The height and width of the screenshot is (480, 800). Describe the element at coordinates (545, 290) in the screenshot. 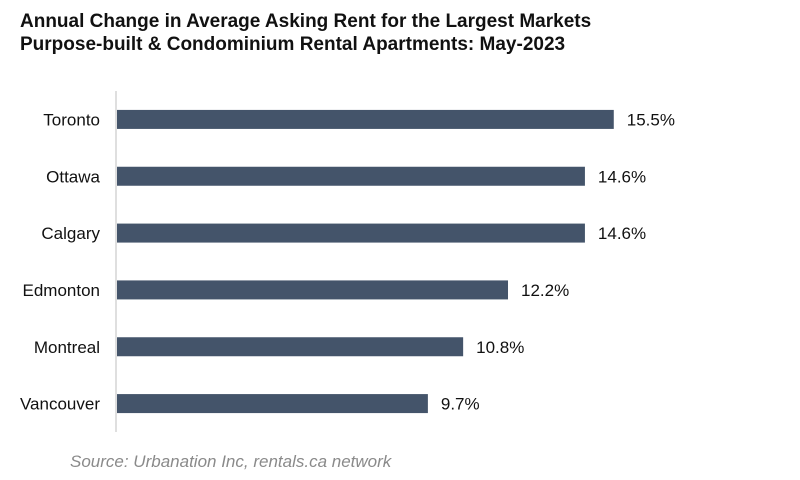

I see `data-label-edmonton: 12.2%` at that location.